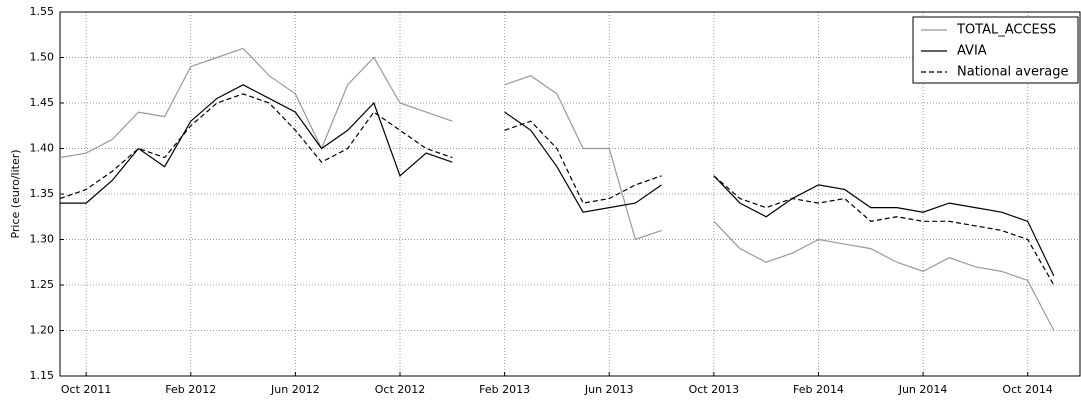 The height and width of the screenshot is (407, 1081). Describe the element at coordinates (42, 148) in the screenshot. I see `y-tick-label: 1.40` at that location.